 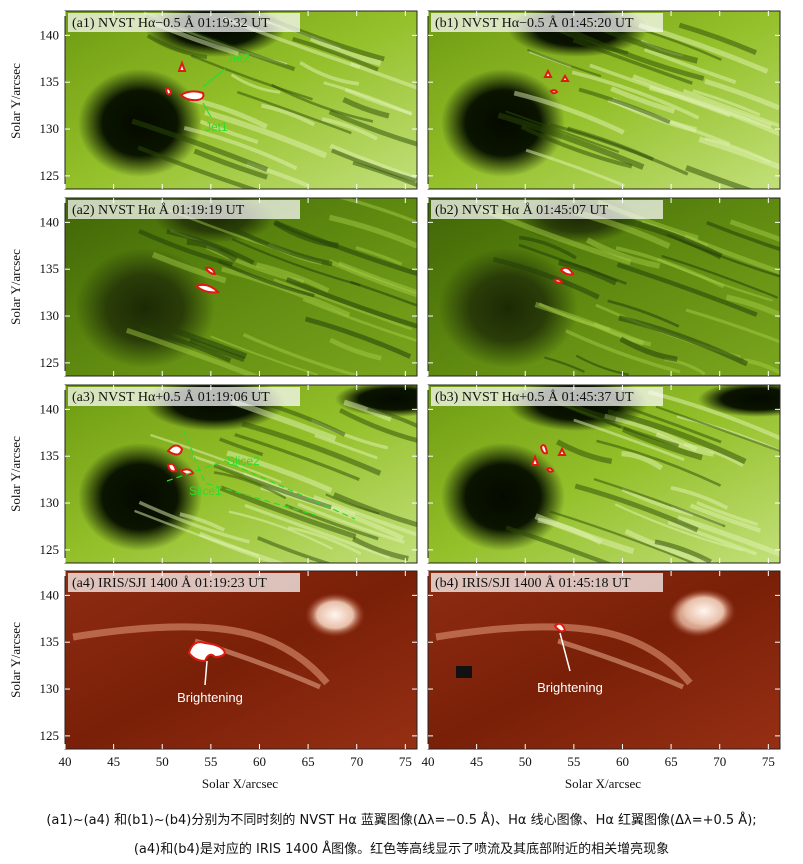 What do you see at coordinates (604, 100) in the screenshot?
I see `panel-b1: (b1) NVST Hα−0.5 Å 01:45:20 UT` at bounding box center [604, 100].